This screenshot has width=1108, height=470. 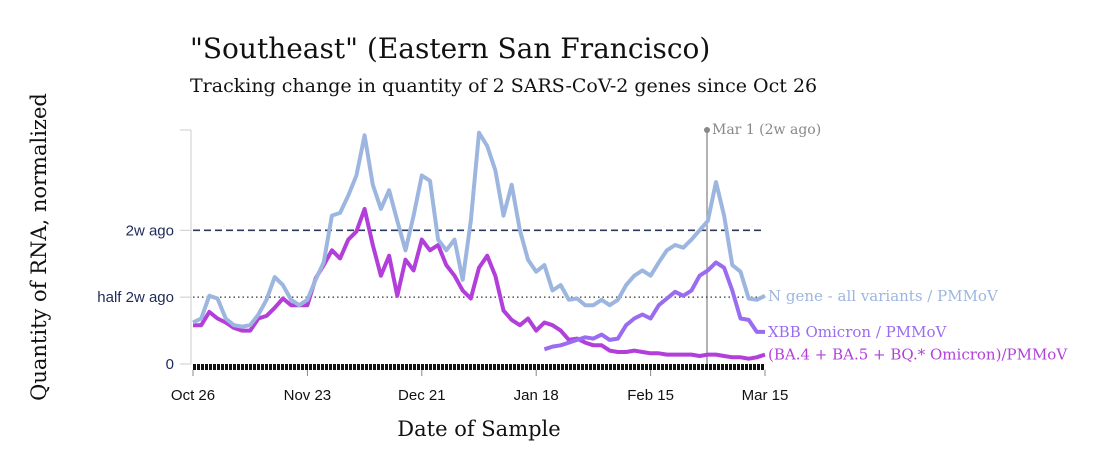 What do you see at coordinates (650, 395) in the screenshot?
I see `x-tick-label: Feb 15` at bounding box center [650, 395].